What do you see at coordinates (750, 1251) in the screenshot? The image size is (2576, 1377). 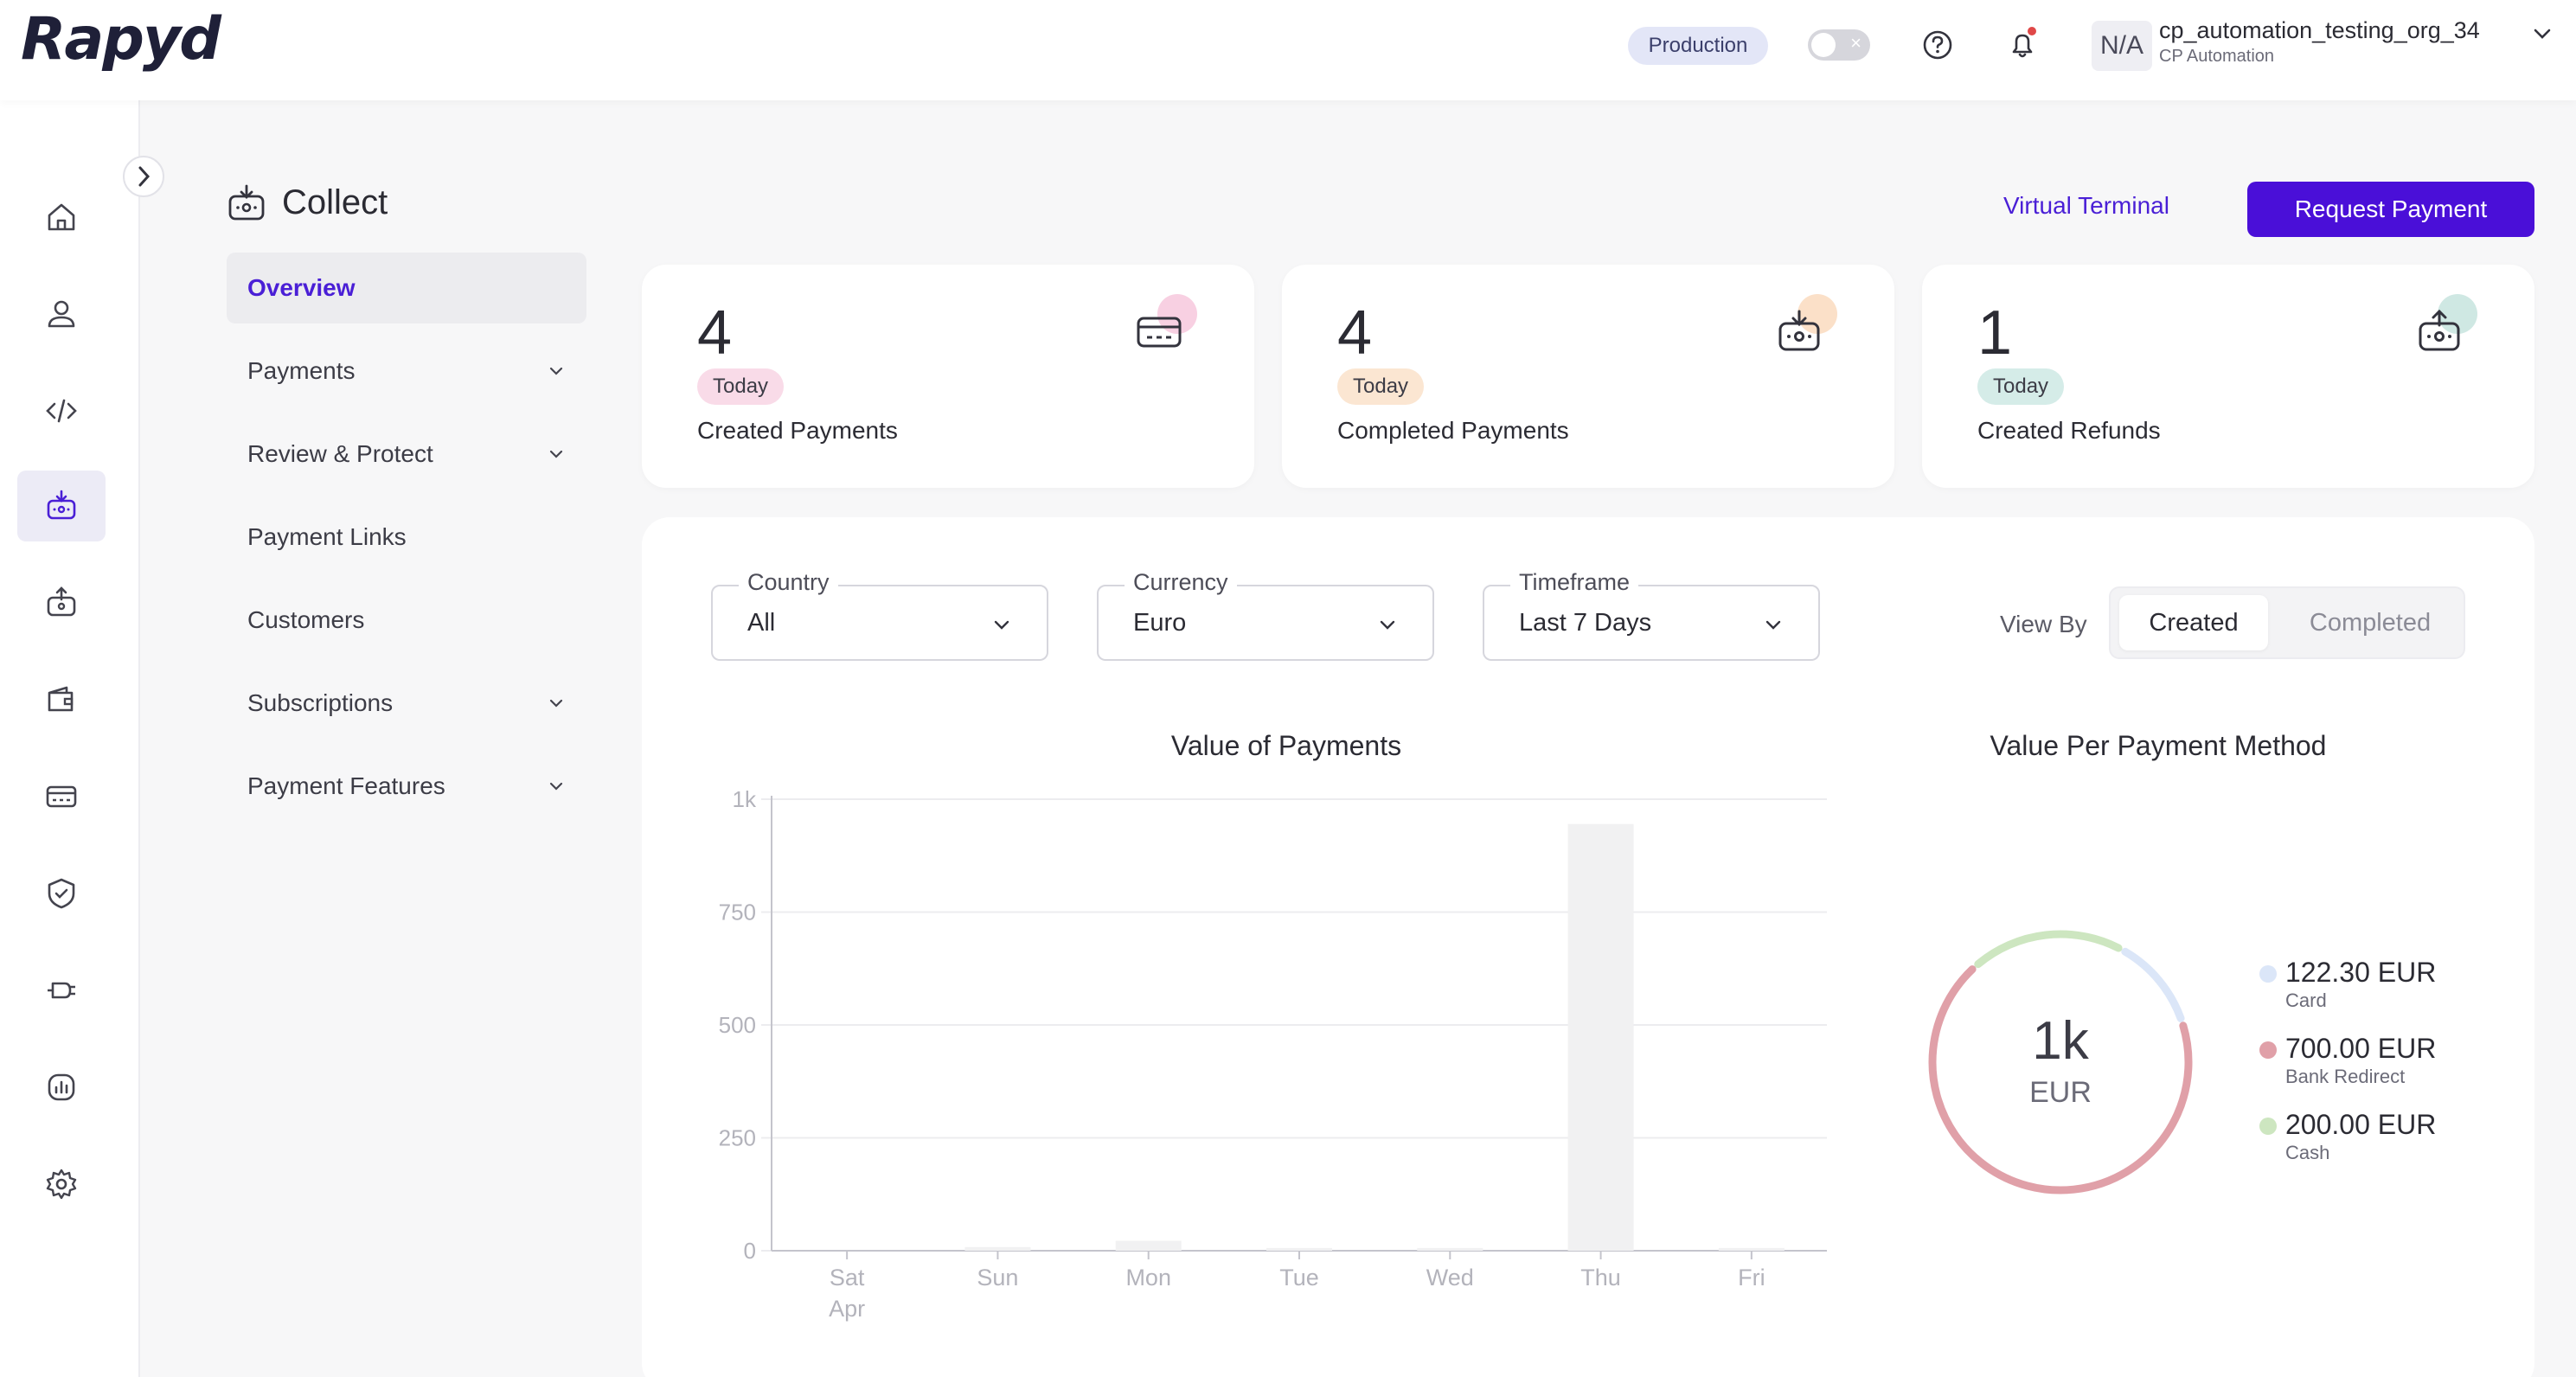 I see `y-tick-label: 0` at bounding box center [750, 1251].